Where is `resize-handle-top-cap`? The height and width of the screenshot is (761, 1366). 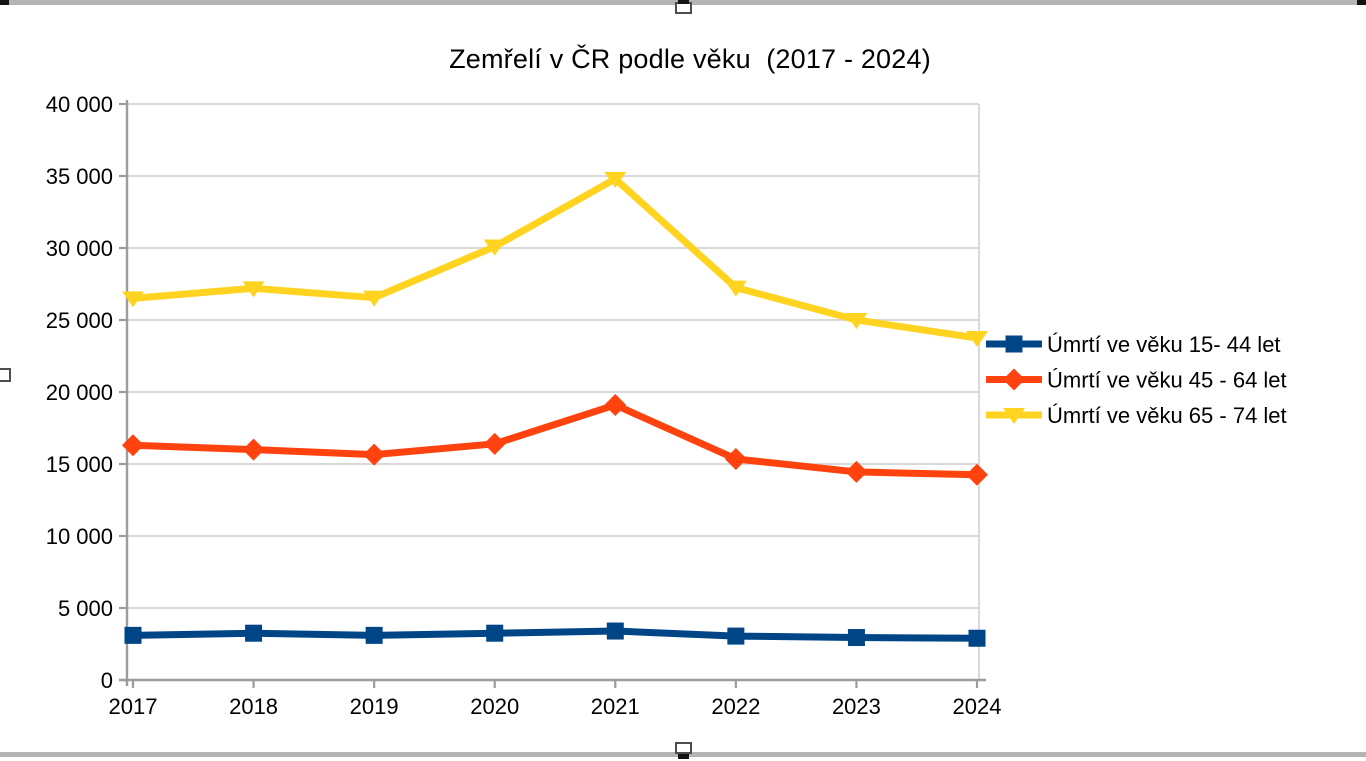 resize-handle-top-cap is located at coordinates (683, 2).